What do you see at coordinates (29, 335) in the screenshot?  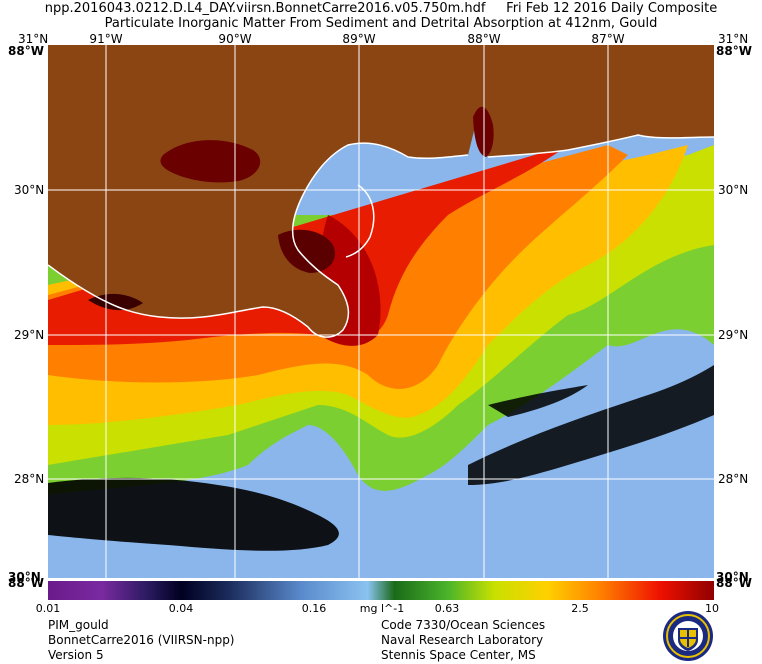 I see `lat-label-29n-left: 29°N` at bounding box center [29, 335].